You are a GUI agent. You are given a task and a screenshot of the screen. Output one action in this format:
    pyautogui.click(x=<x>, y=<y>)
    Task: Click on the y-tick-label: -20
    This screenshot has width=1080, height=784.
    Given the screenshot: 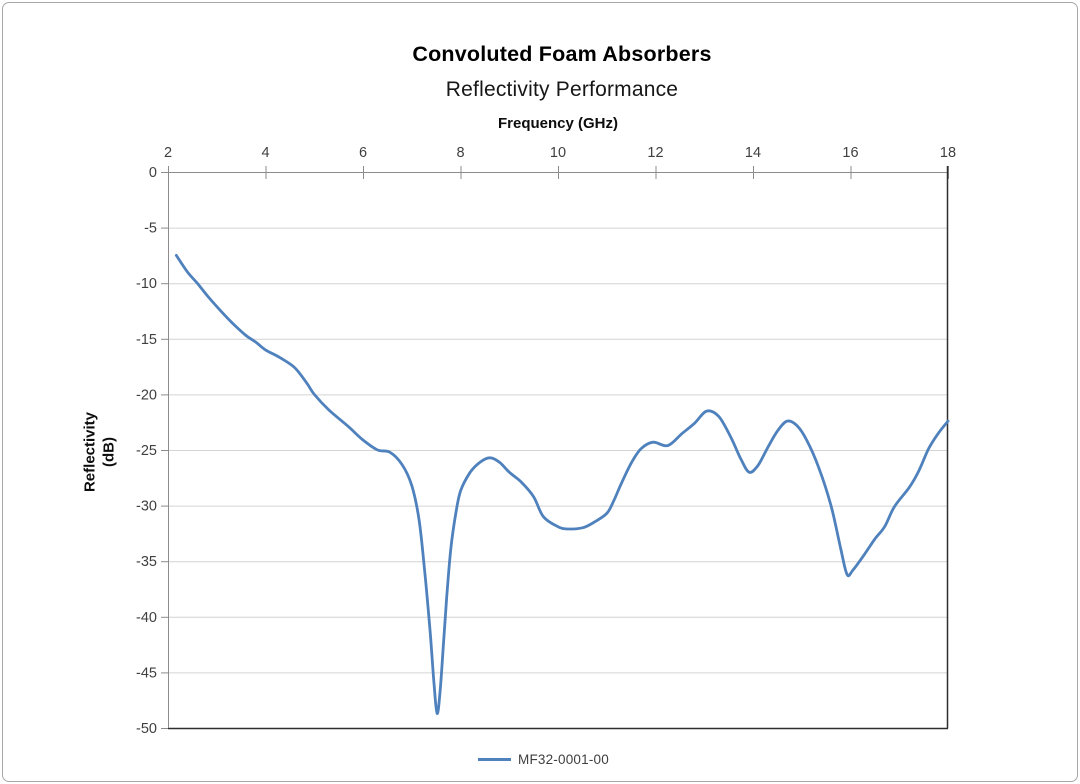 What is the action you would take?
    pyautogui.click(x=146, y=395)
    